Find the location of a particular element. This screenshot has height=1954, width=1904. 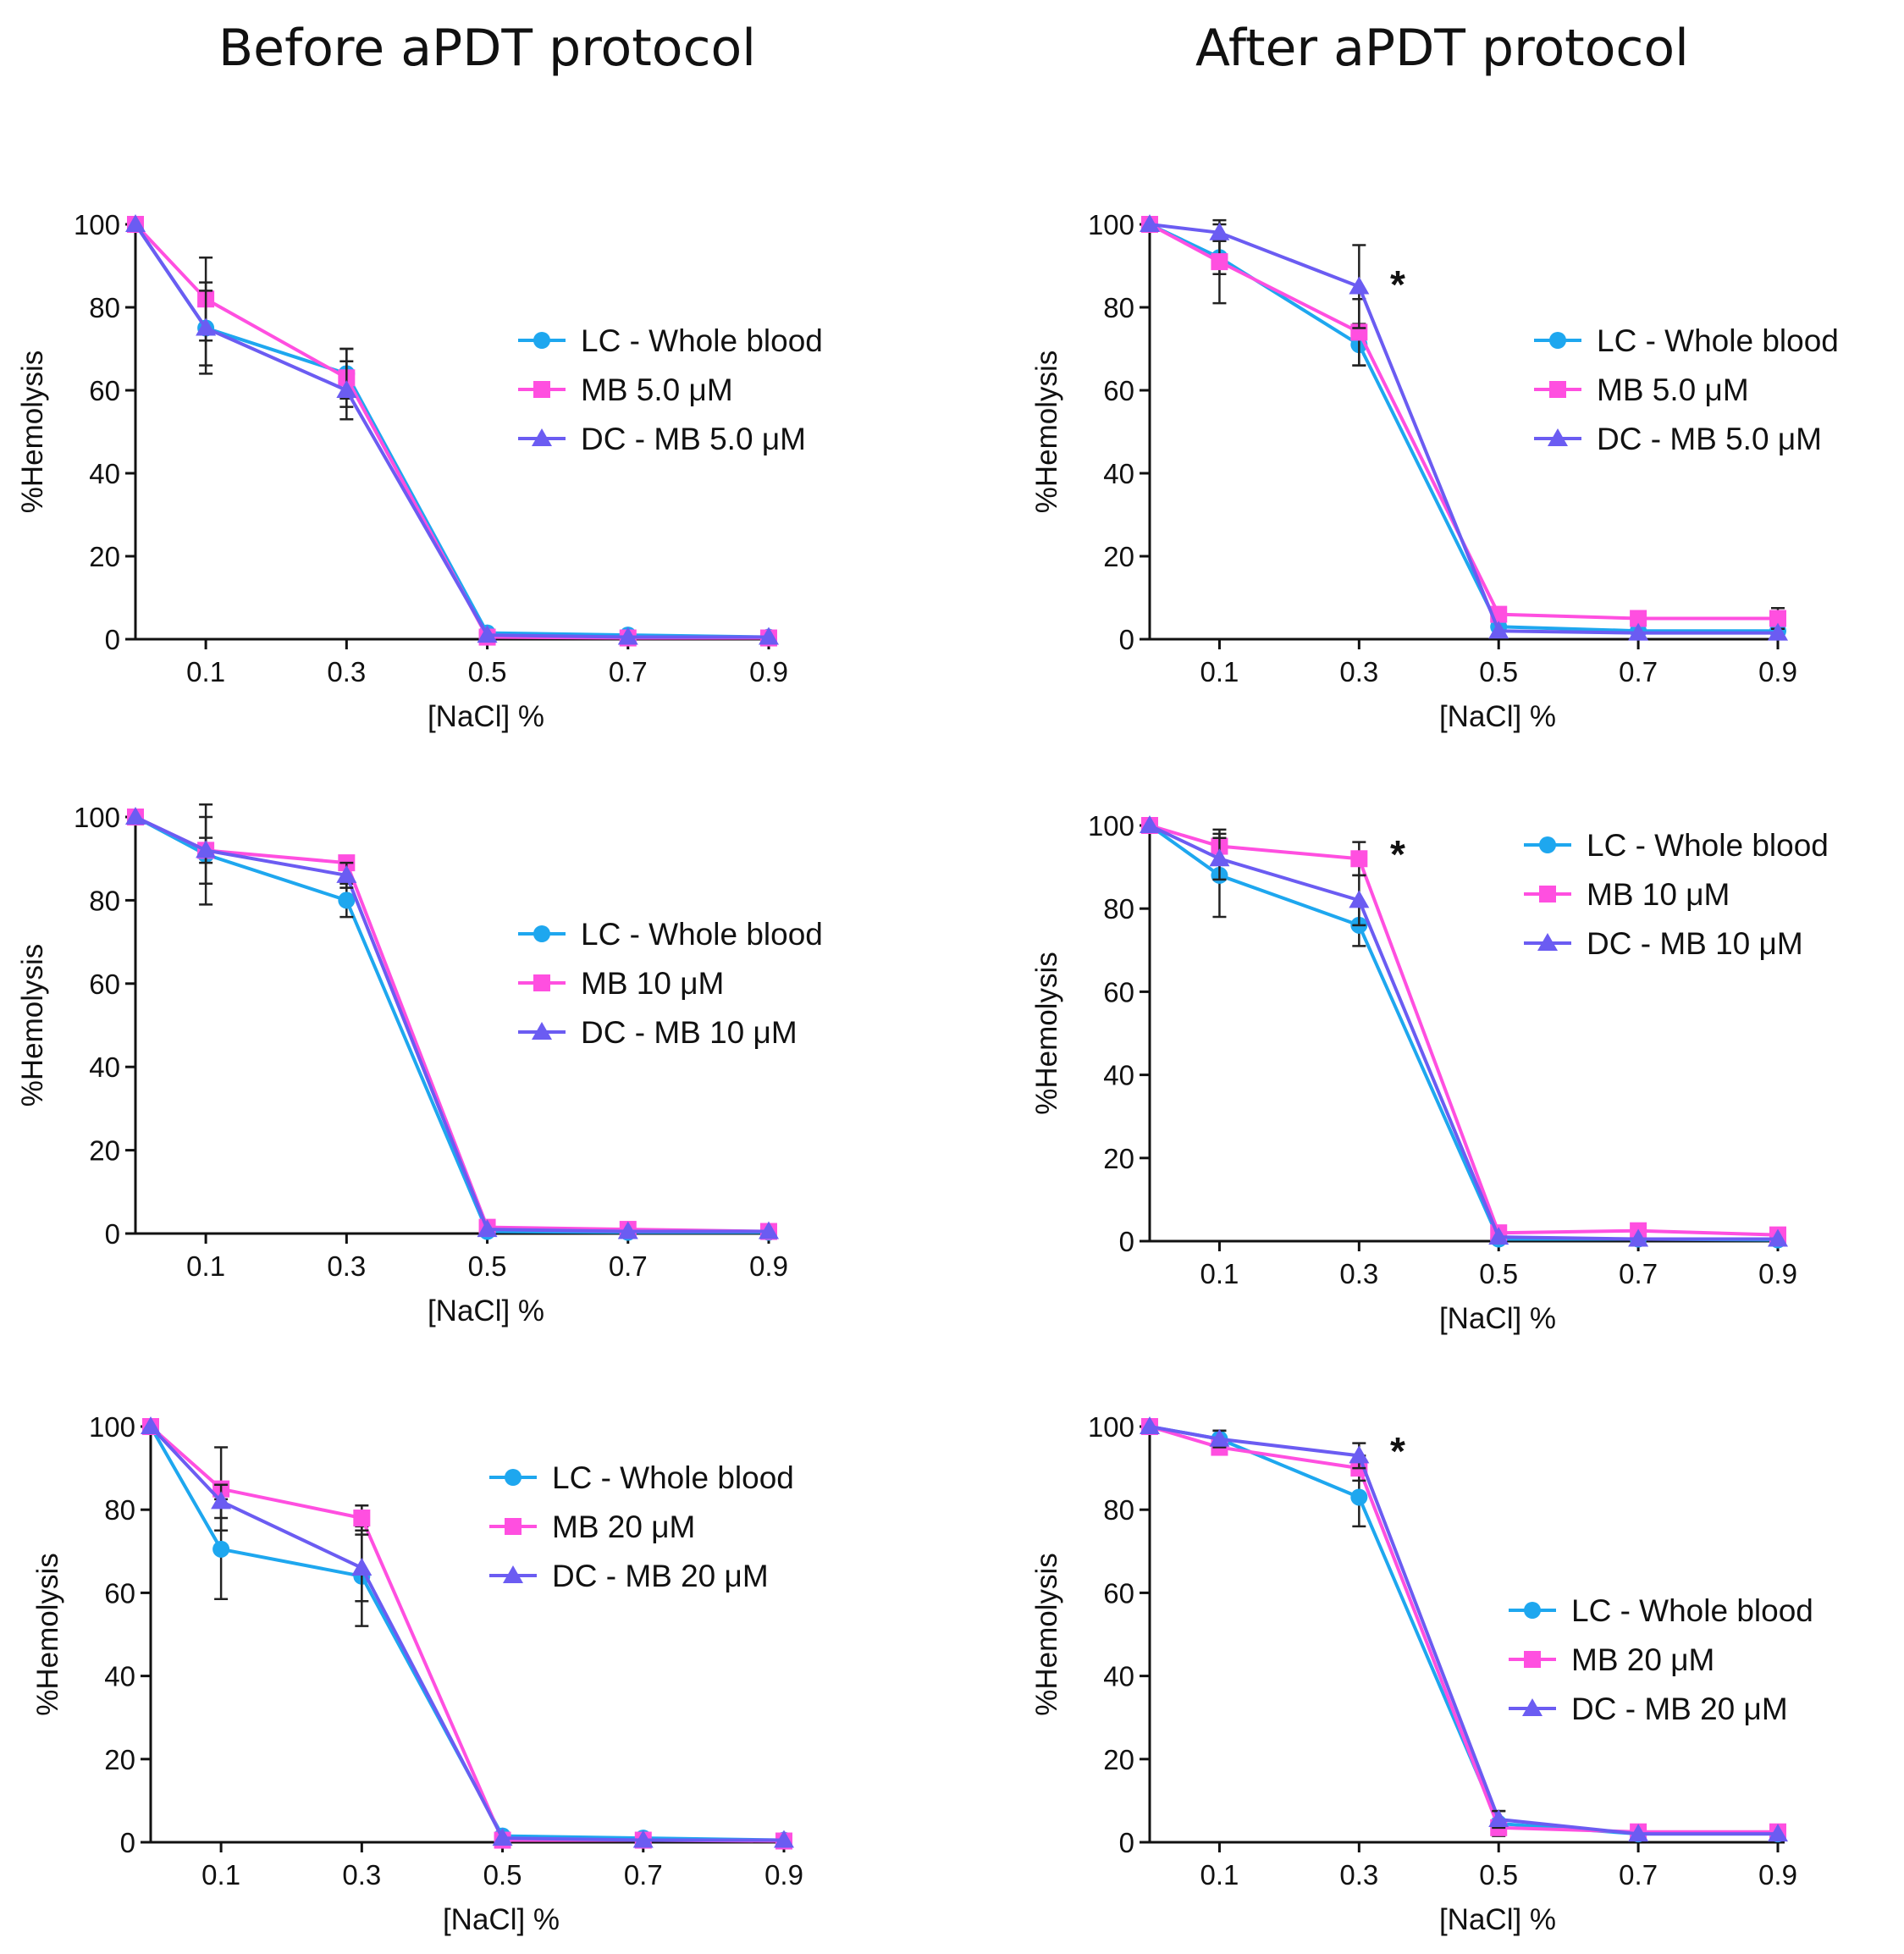

legend: LC - Whole blood MB 20 μM DC - MB 20 μM is located at coordinates (641, 1526).